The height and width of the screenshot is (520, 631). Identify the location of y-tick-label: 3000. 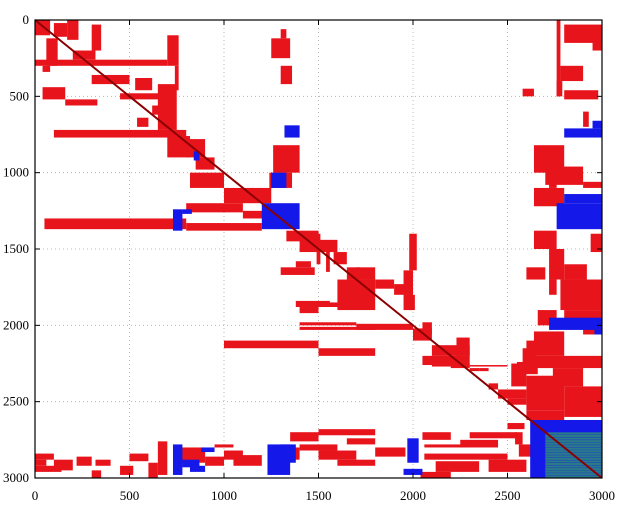
(16, 477).